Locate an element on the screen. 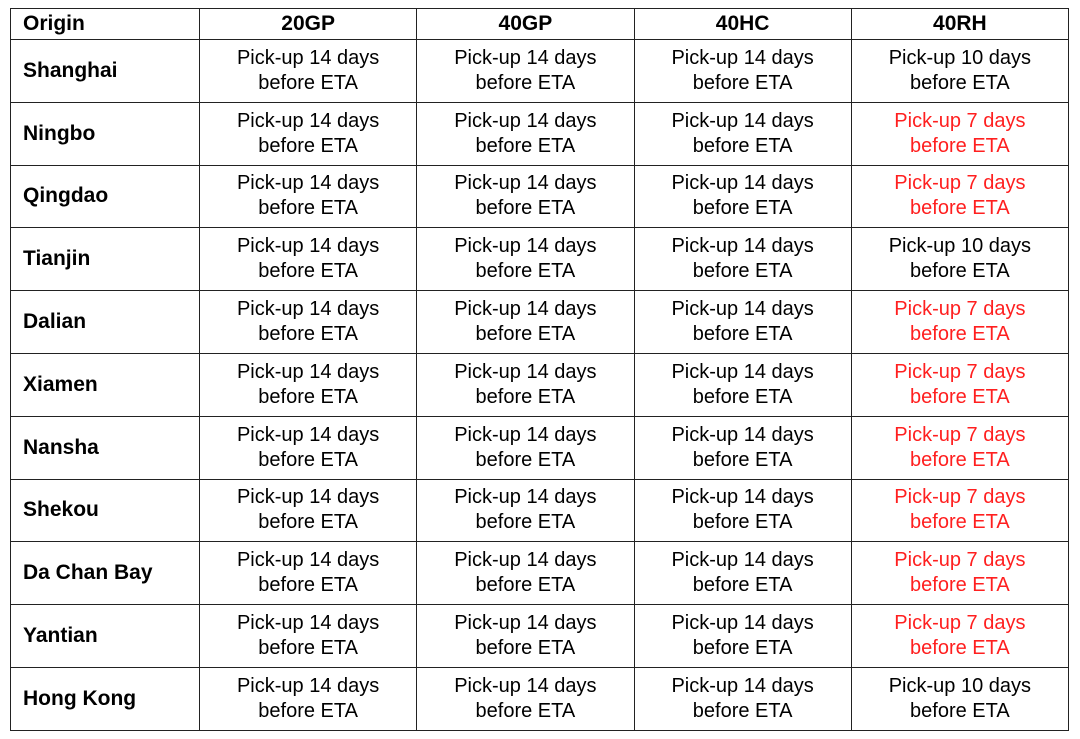 Image resolution: width=1080 pixels, height=739 pixels. origin-cell: Shanghai is located at coordinates (105, 71).